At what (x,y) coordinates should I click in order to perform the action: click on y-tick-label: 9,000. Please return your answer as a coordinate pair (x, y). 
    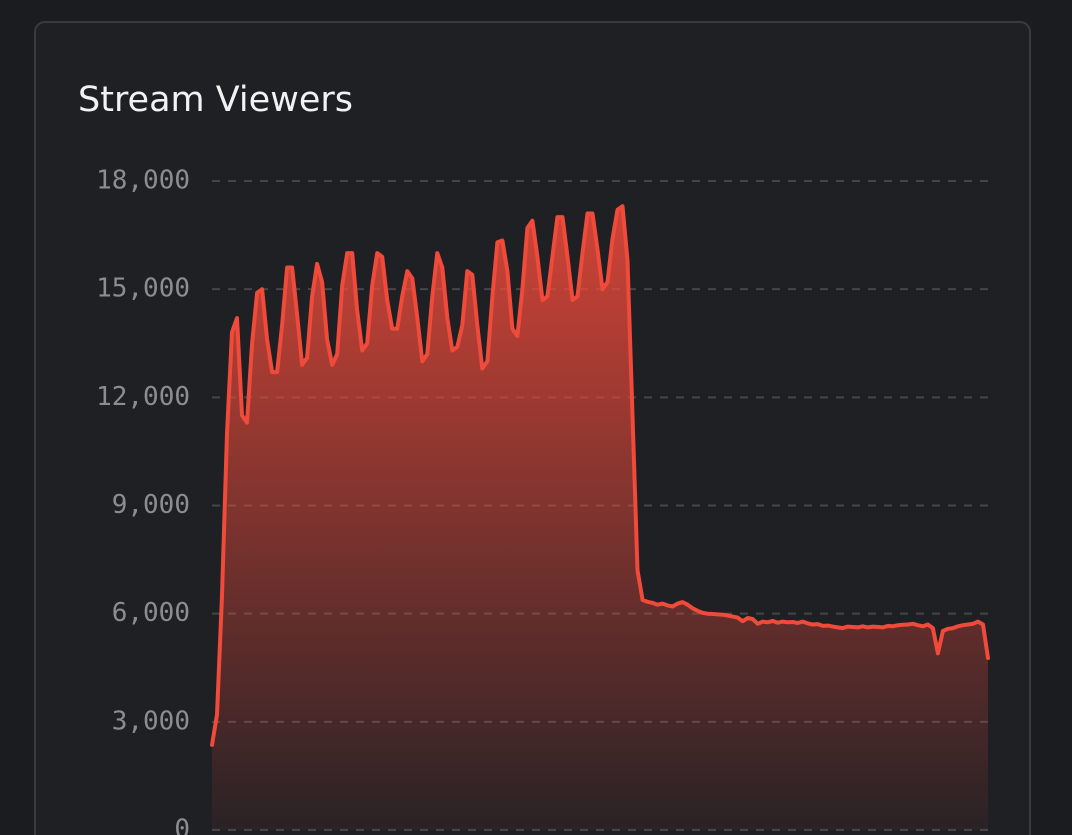
    Looking at the image, I should click on (151, 505).